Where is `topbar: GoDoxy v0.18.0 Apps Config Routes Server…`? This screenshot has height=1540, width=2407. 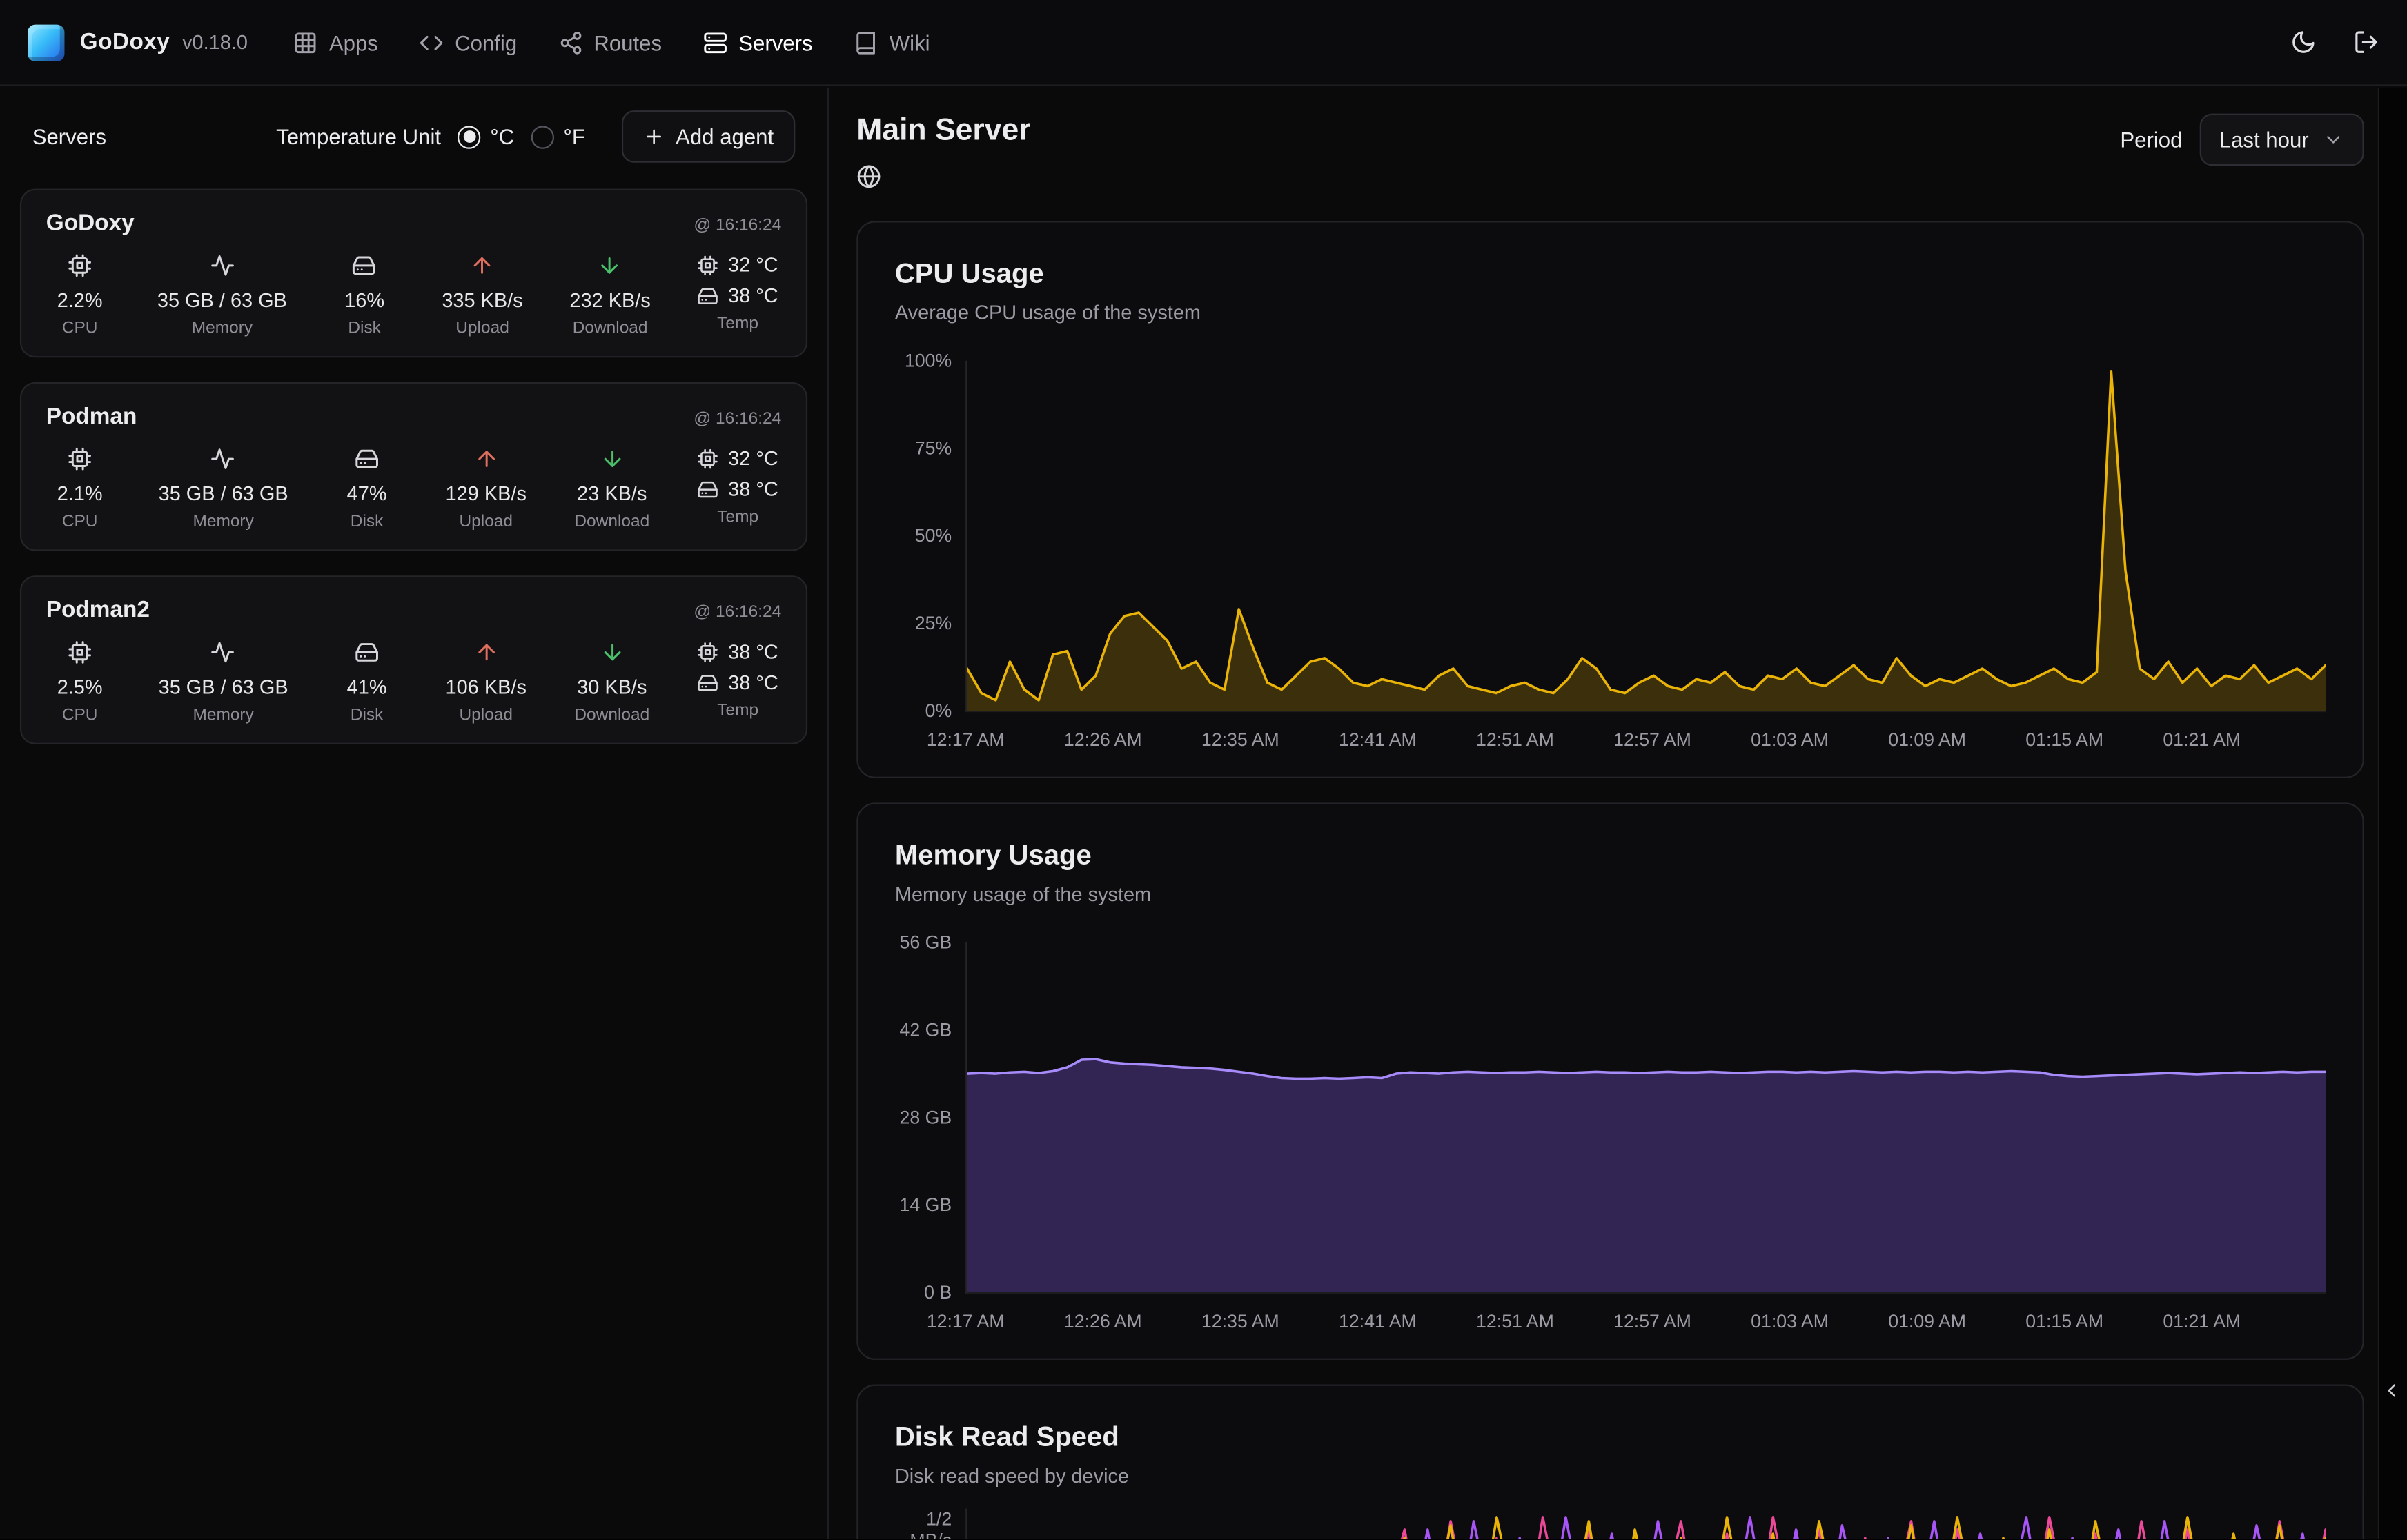
topbar: GoDoxy v0.18.0 Apps Config Routes Server… is located at coordinates (1203, 43).